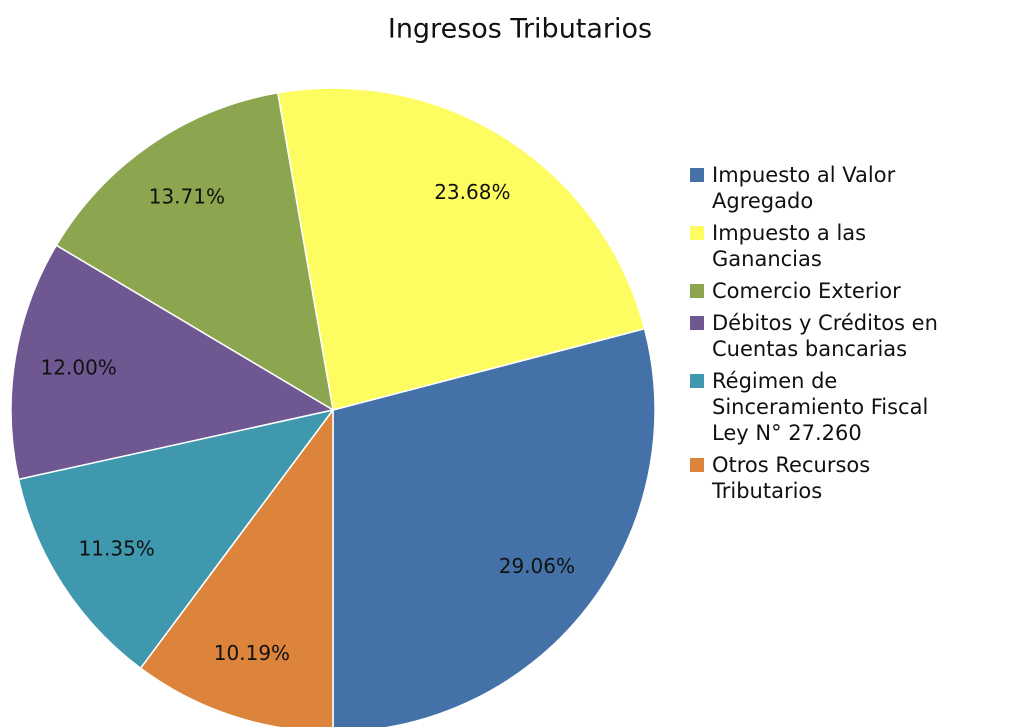 The height and width of the screenshot is (727, 1016). I want to click on legend-item: Débitos y Créditos en Cuentas bancarias, so click(830, 336).